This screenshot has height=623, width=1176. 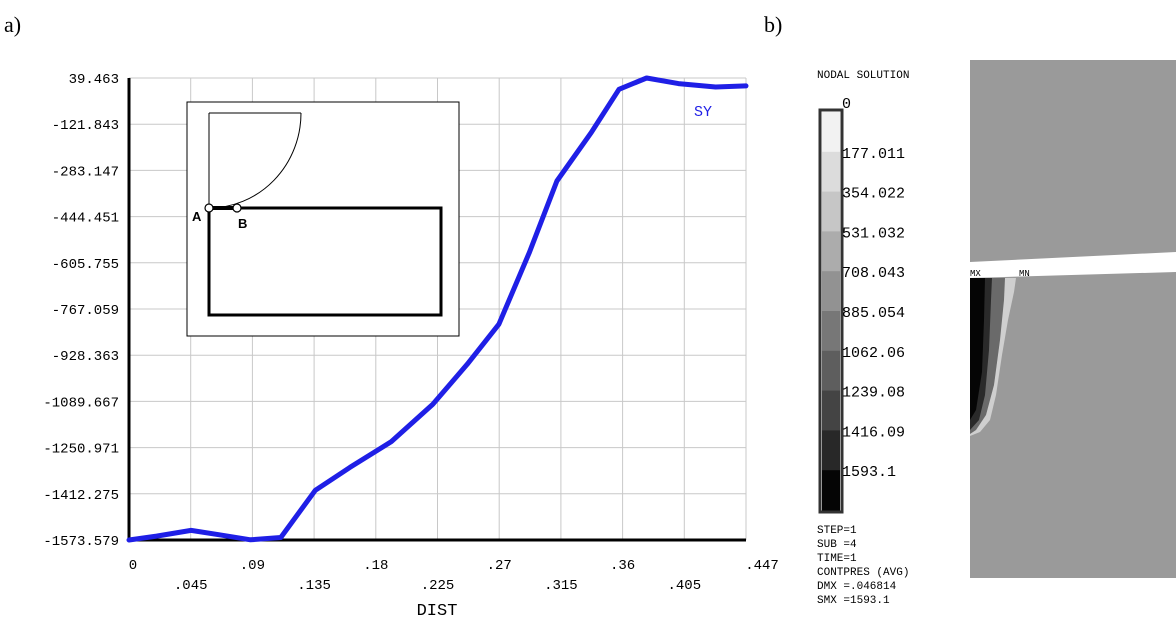 I want to click on contour-plot: MX MN, so click(x=1073, y=319).